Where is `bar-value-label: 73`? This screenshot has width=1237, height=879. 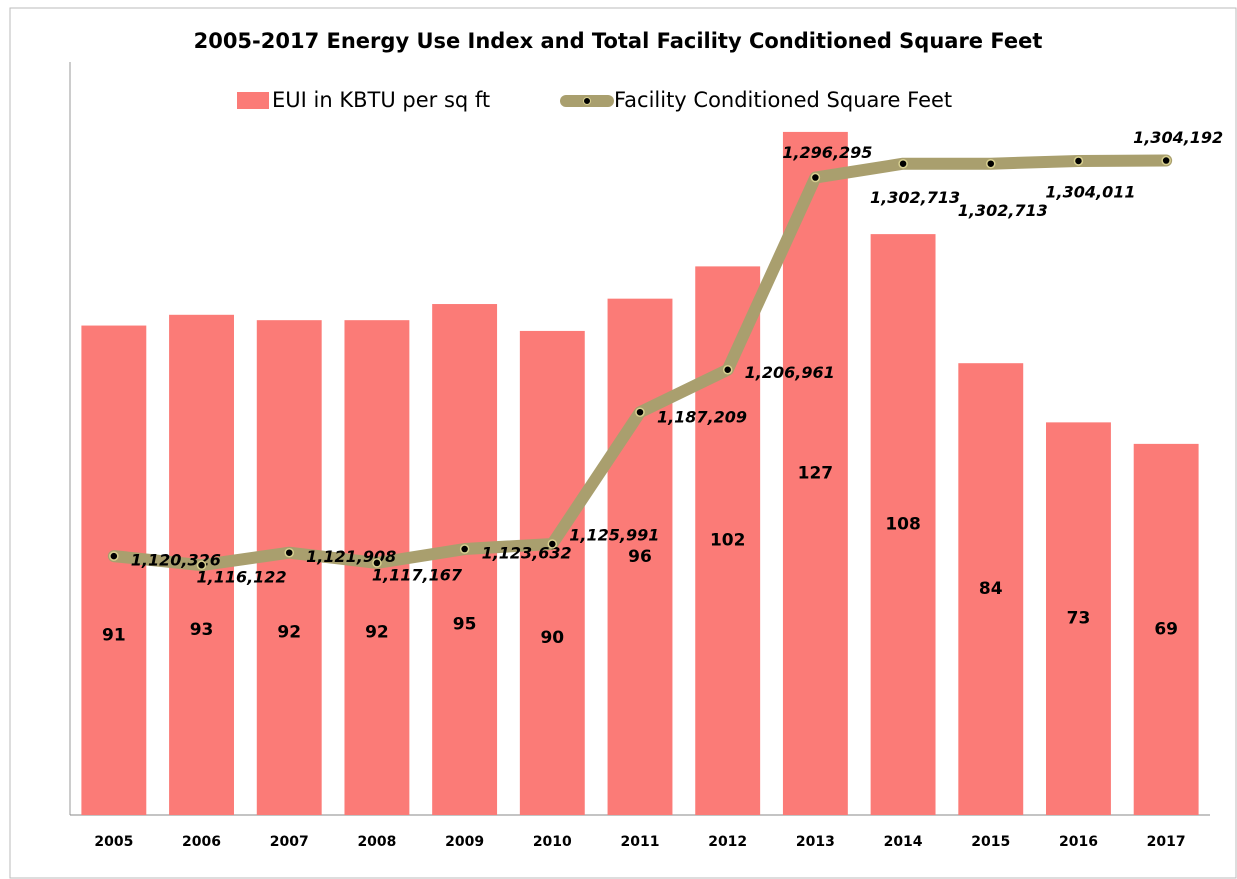
bar-value-label: 73 is located at coordinates (1079, 619).